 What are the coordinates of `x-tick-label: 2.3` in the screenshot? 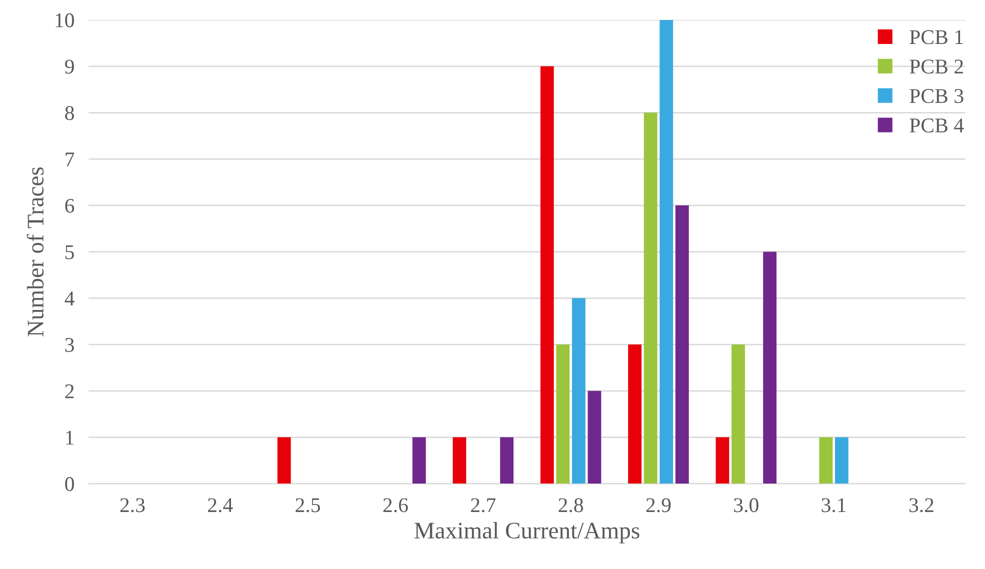 It's located at (132, 505).